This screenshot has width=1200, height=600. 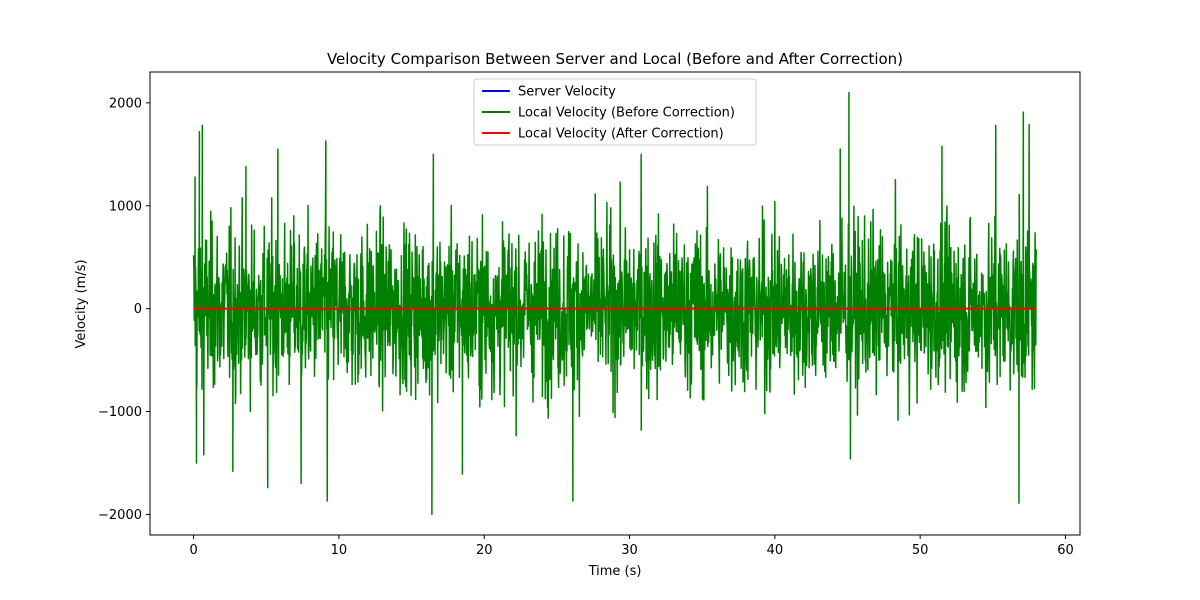 I want to click on x-axis: 0 10 20 30 40 50 60, so click(x=631, y=546).